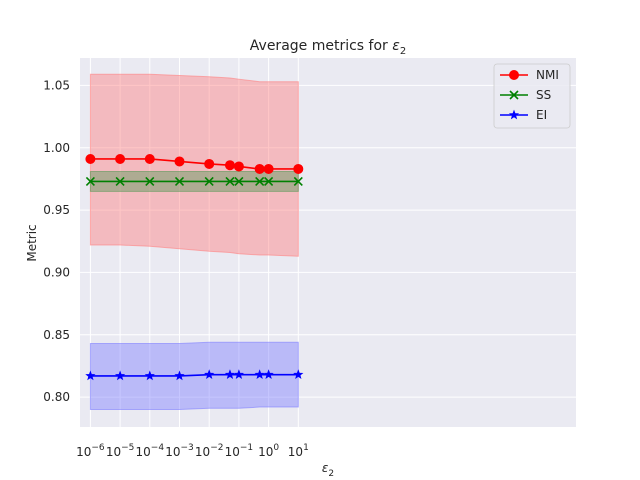  Describe the element at coordinates (298, 451) in the screenshot. I see `x-tick-label: 10¹` at that location.